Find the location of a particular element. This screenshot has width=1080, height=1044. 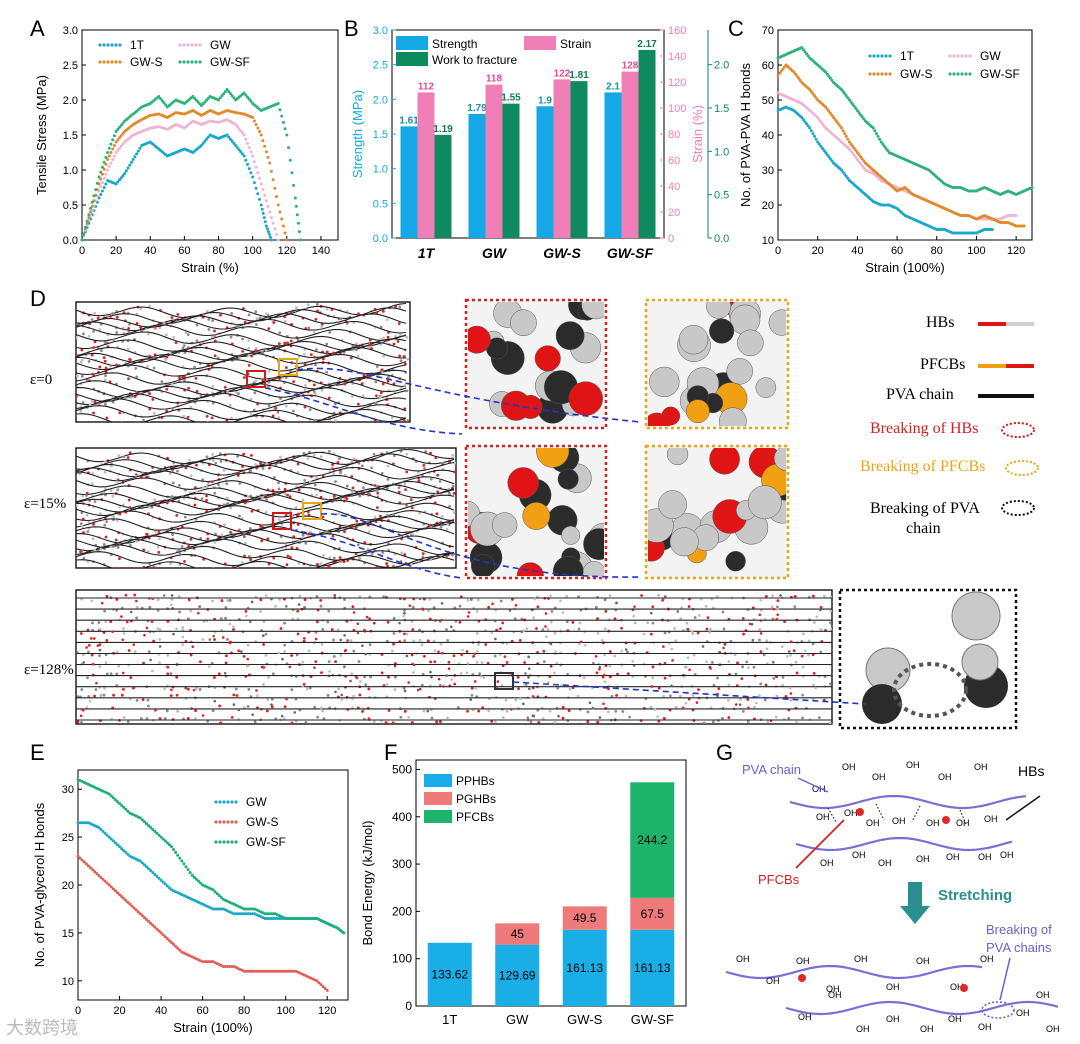

oh-label: OH is located at coordinates (985, 857).